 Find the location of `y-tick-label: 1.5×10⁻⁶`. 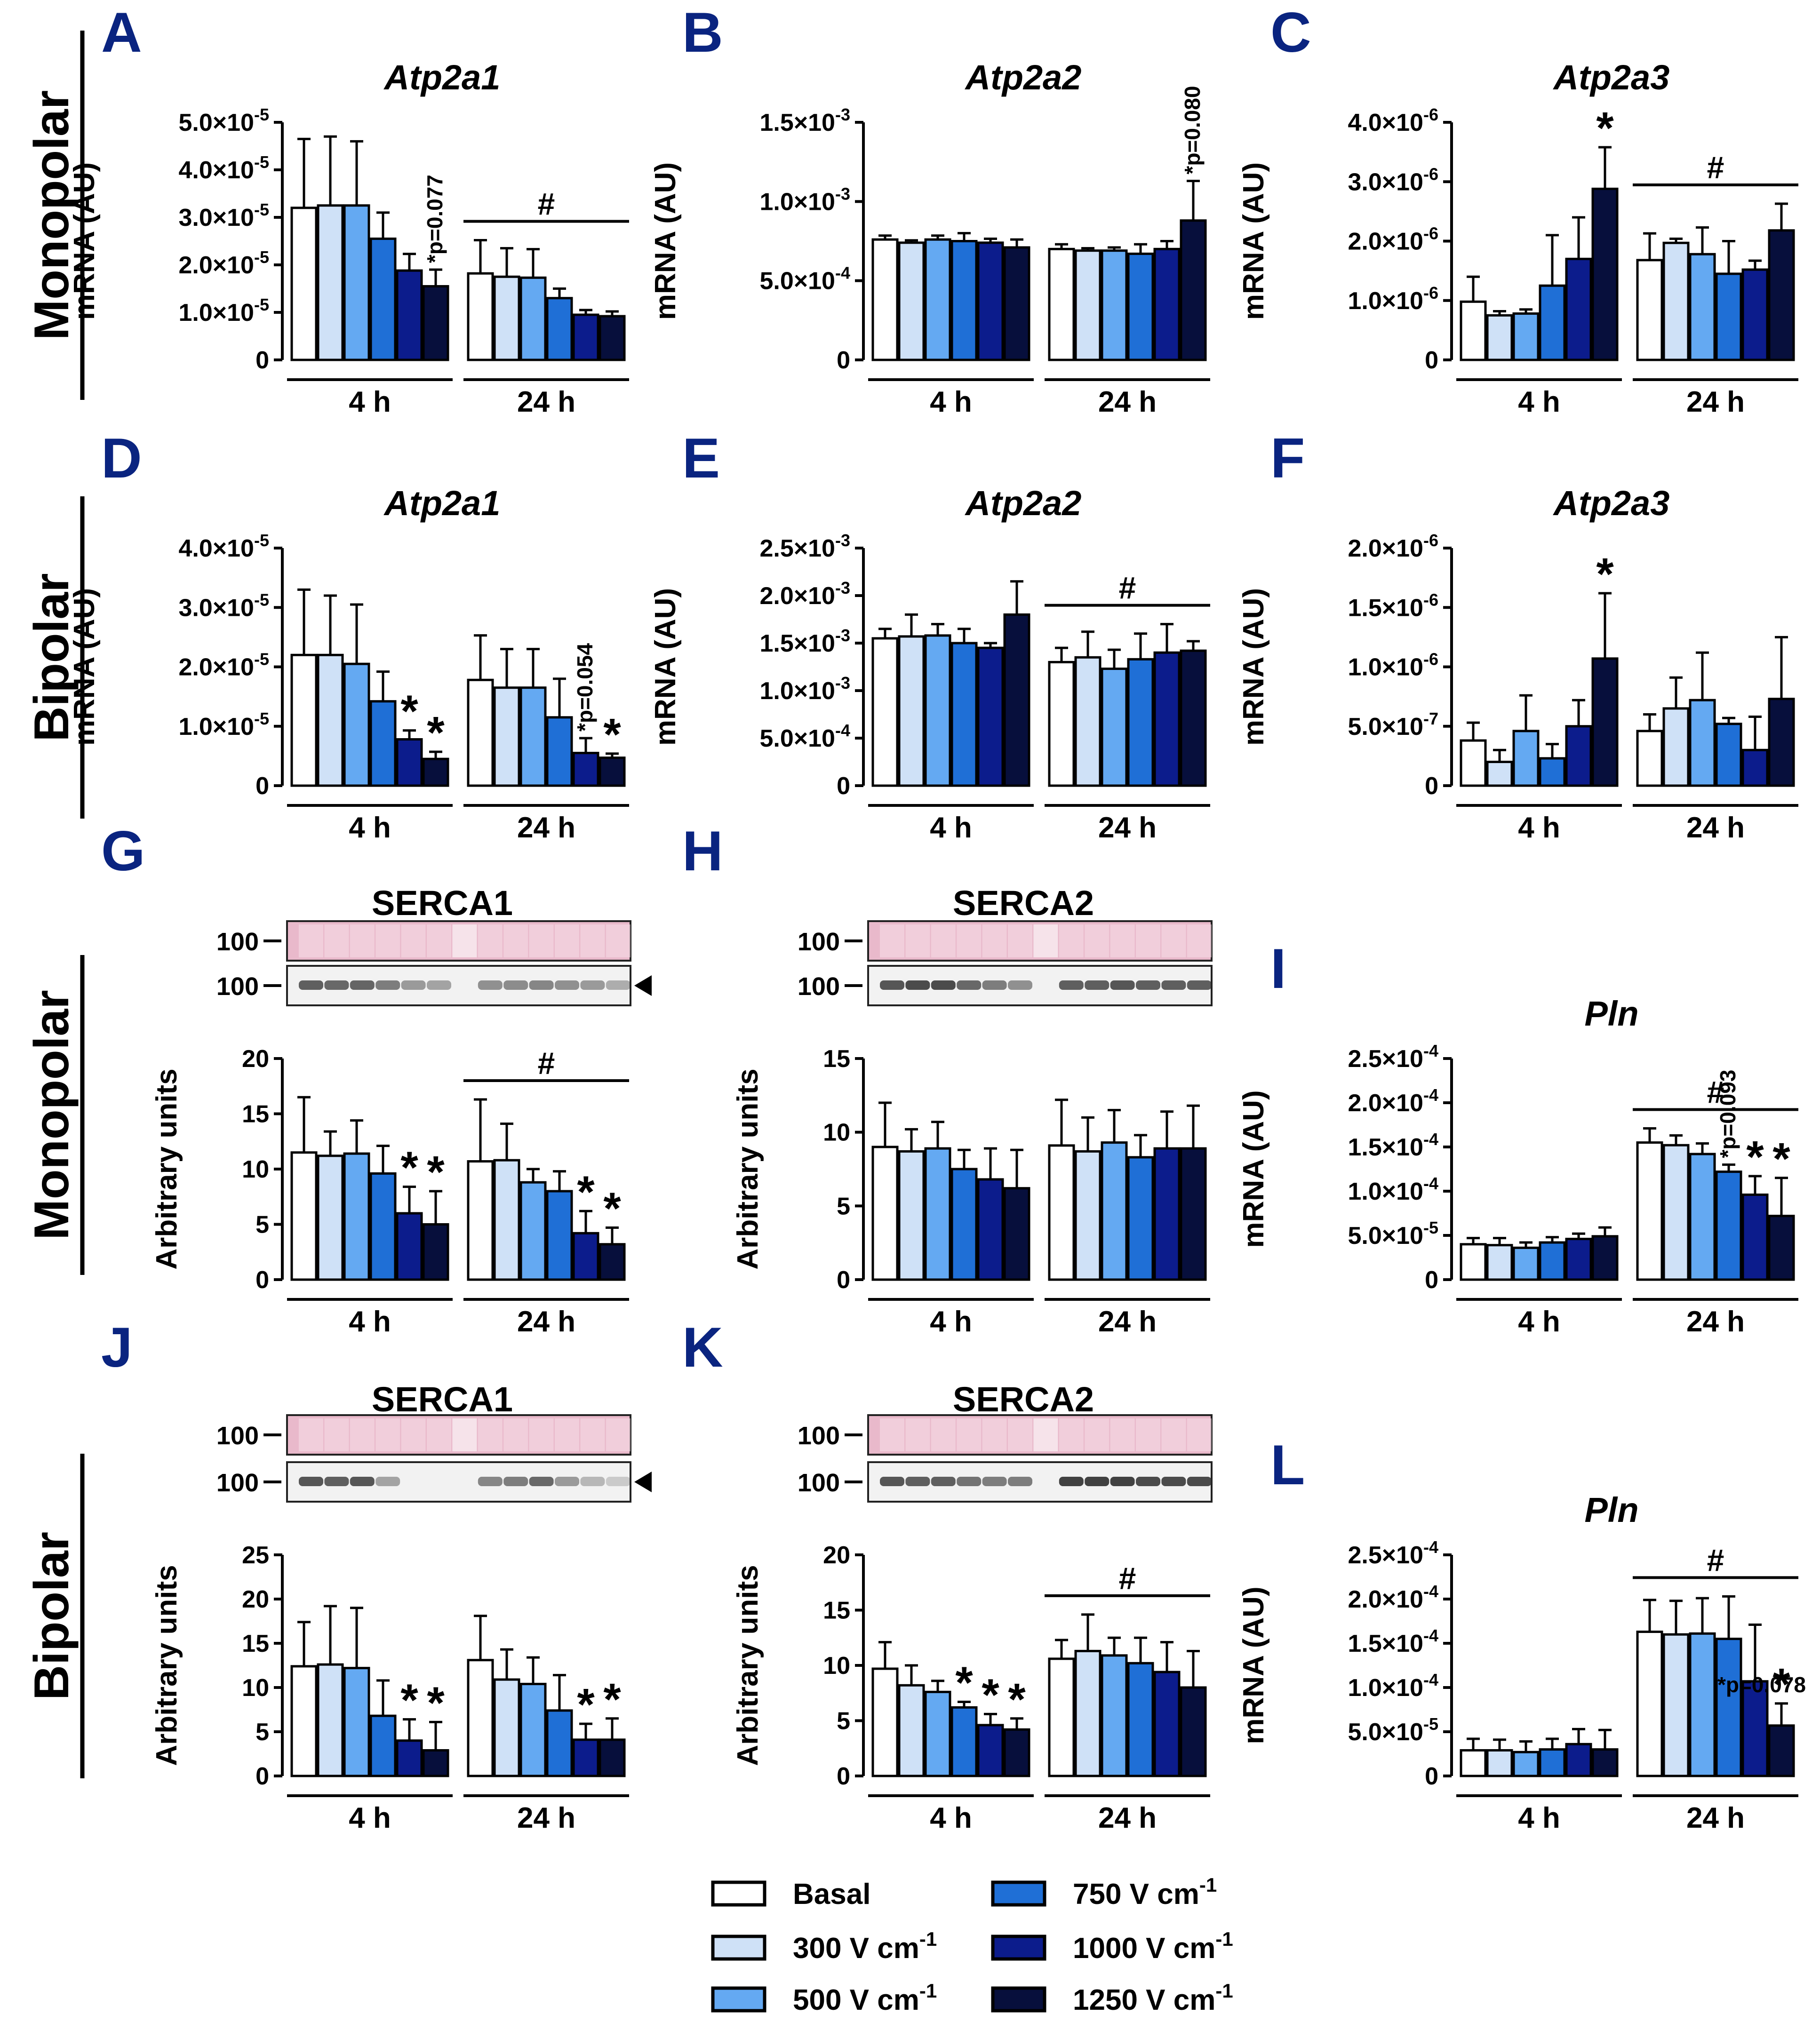

y-tick-label: 1.5×10⁻⁶ is located at coordinates (1393, 606).